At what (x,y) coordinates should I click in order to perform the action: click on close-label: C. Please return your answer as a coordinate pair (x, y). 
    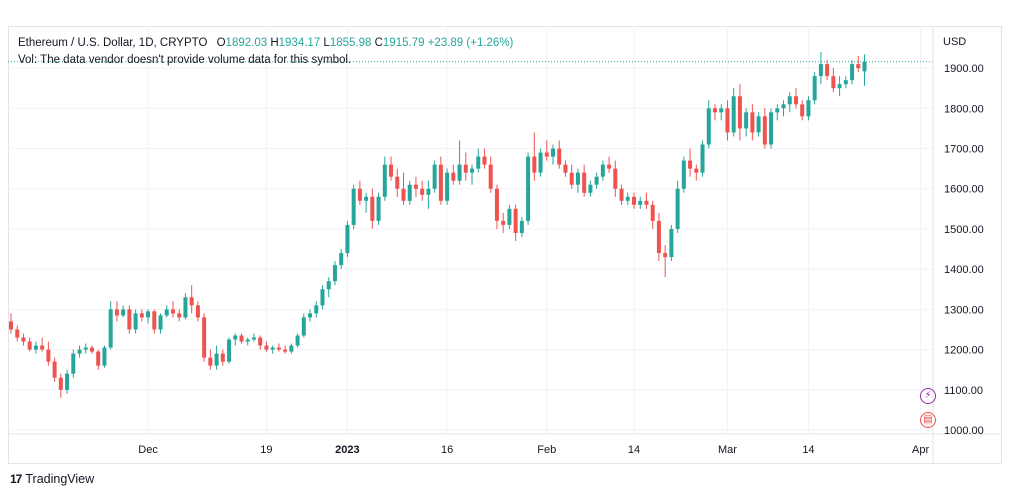
    Looking at the image, I should click on (378, 43).